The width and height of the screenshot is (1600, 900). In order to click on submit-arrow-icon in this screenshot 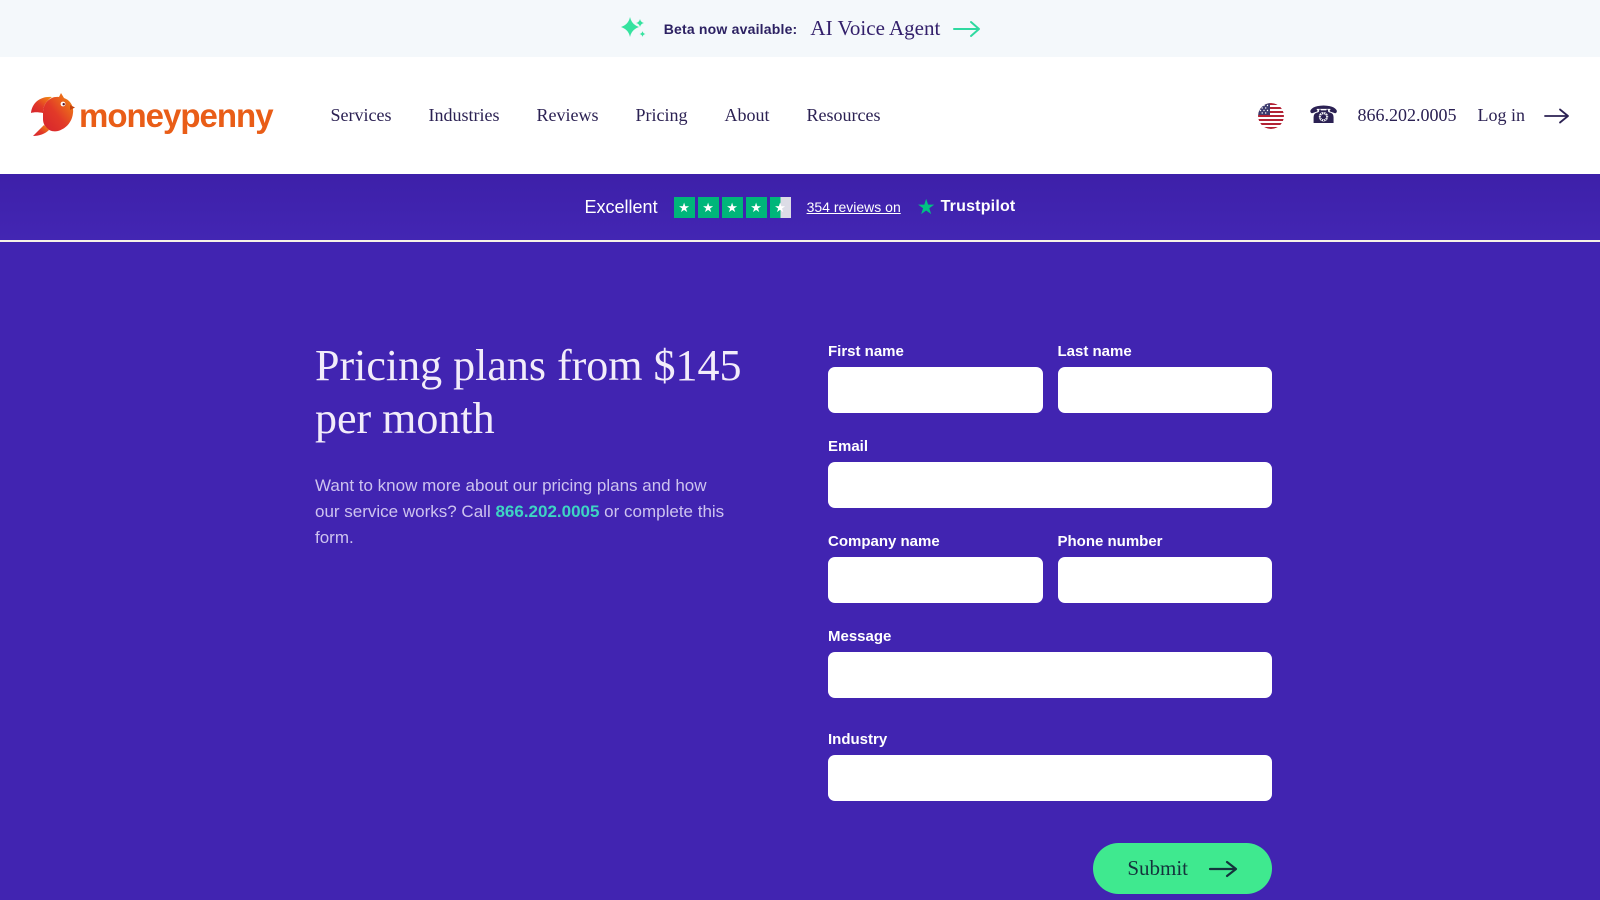, I will do `click(1223, 869)`.